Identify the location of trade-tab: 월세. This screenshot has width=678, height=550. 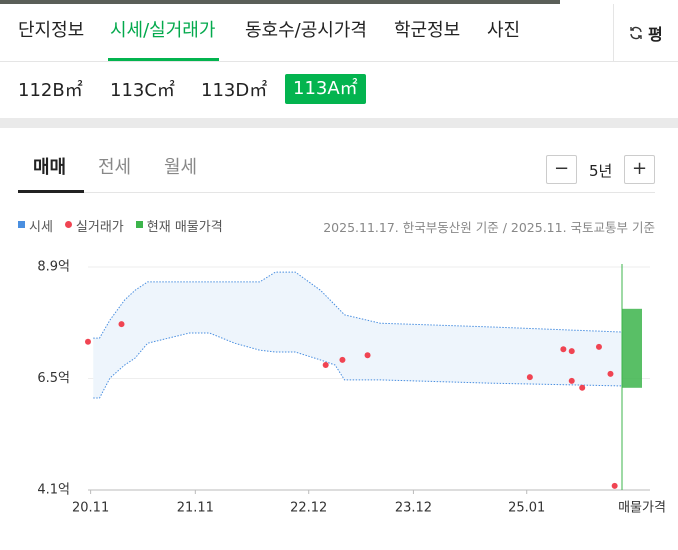
(181, 167).